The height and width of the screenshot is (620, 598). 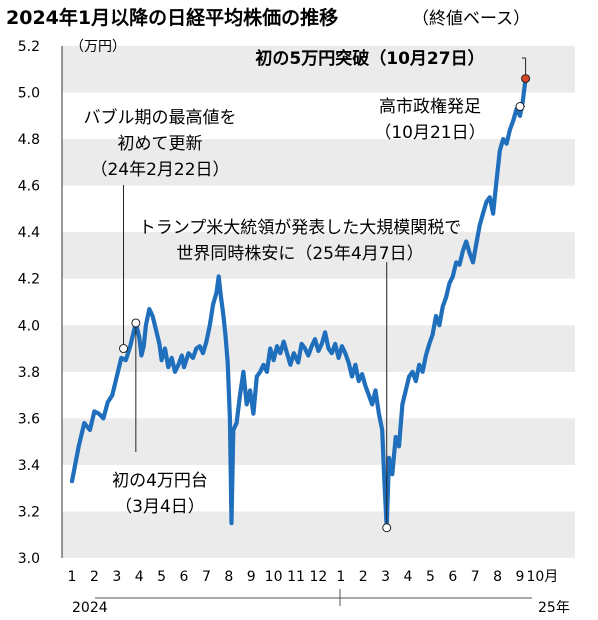 What do you see at coordinates (429, 133) in the screenshot?
I see `annotation-text: （10月21日）` at bounding box center [429, 133].